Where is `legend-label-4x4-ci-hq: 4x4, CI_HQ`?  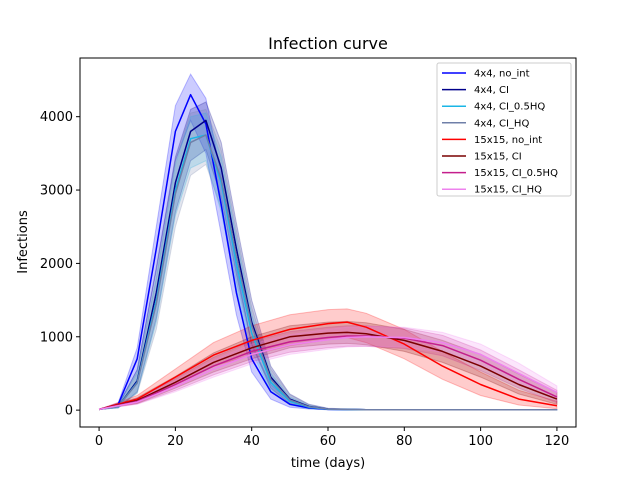 legend-label-4x4-ci-hq: 4x4, CI_HQ is located at coordinates (501, 123).